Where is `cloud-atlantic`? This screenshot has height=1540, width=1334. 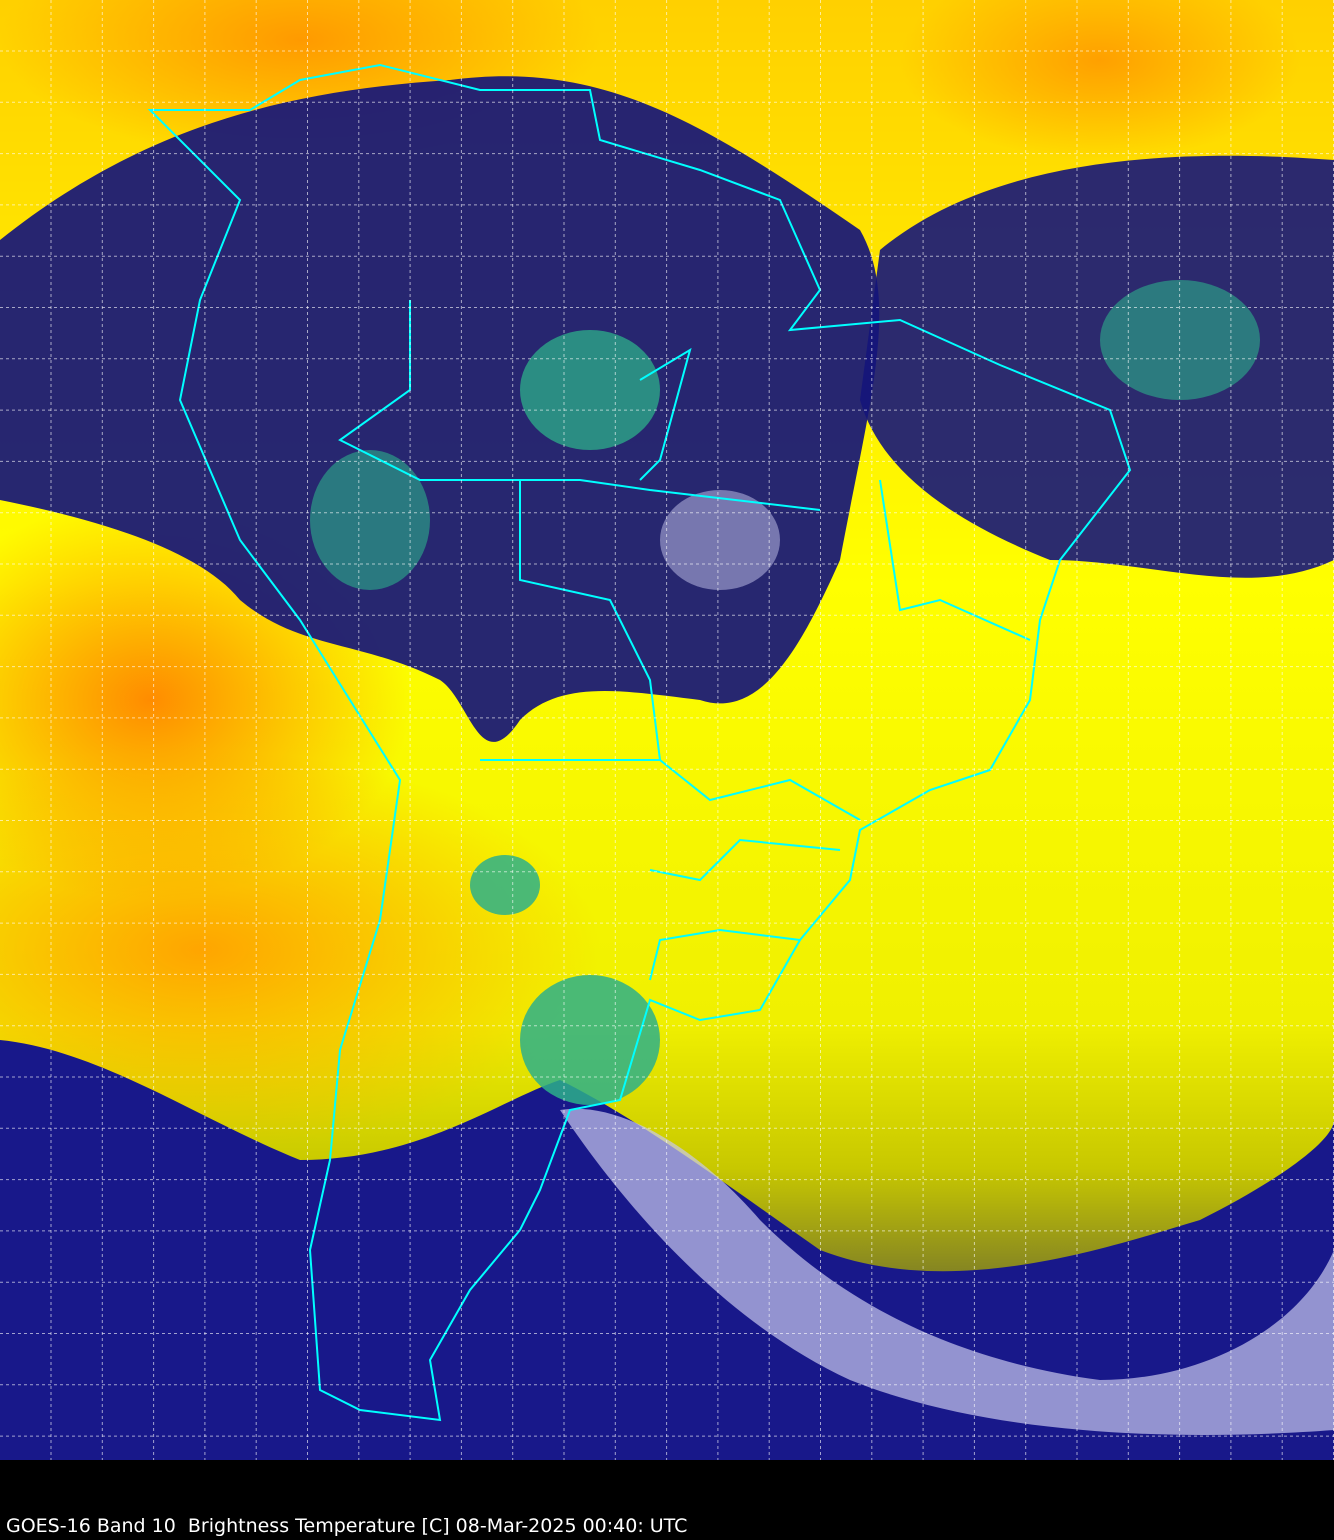 cloud-atlantic is located at coordinates (1097, 366).